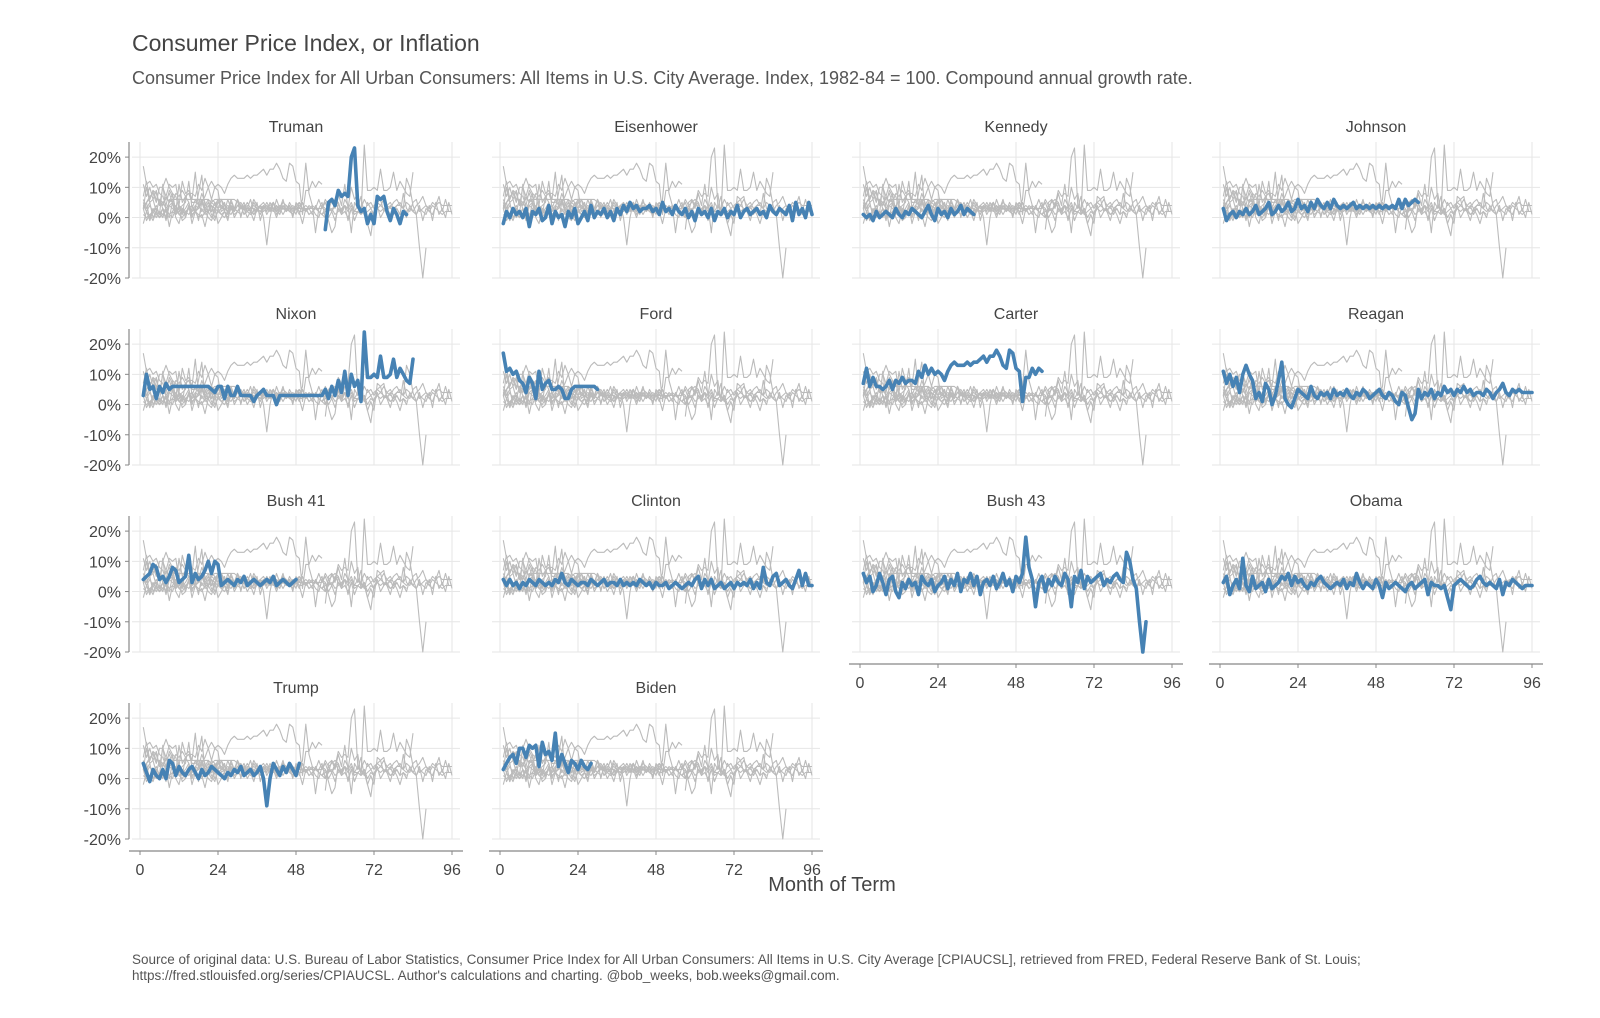  I want to click on panel-eisenhower: Eisenhower, so click(656, 199).